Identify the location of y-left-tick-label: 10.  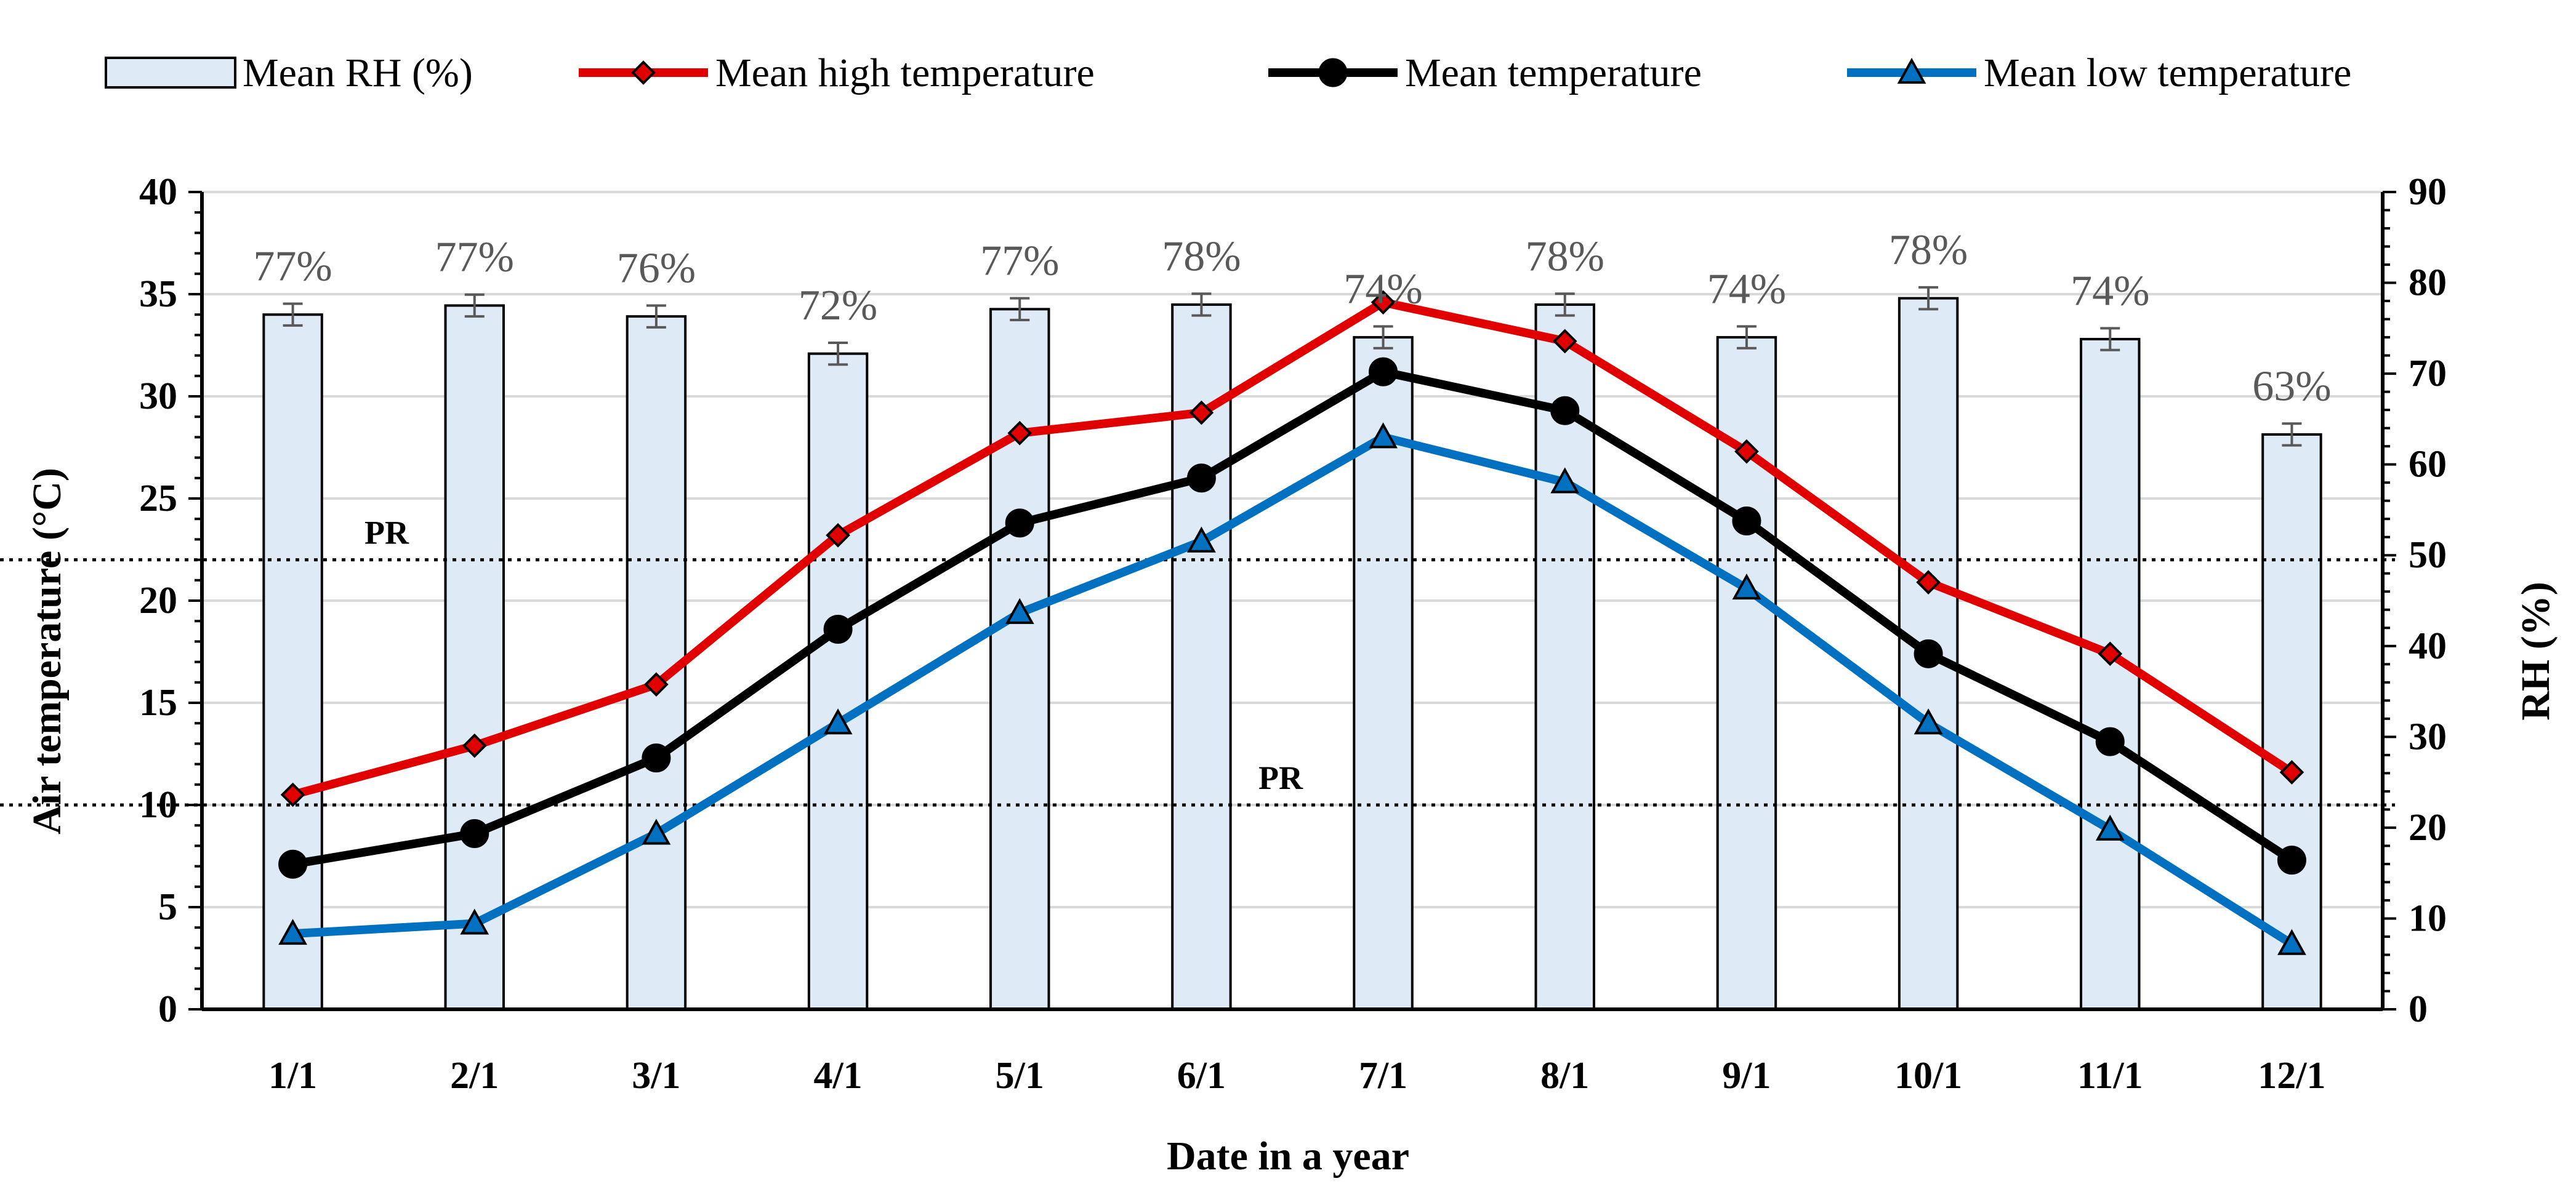
(158, 805).